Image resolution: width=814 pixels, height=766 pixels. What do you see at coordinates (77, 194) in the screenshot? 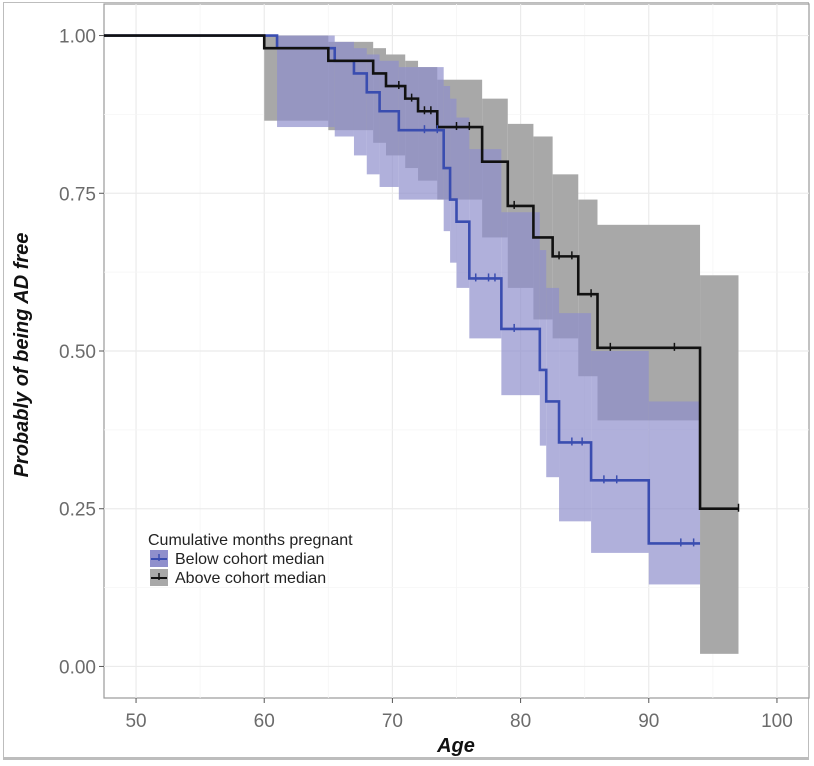
I see `y-tick-label: 0.75` at bounding box center [77, 194].